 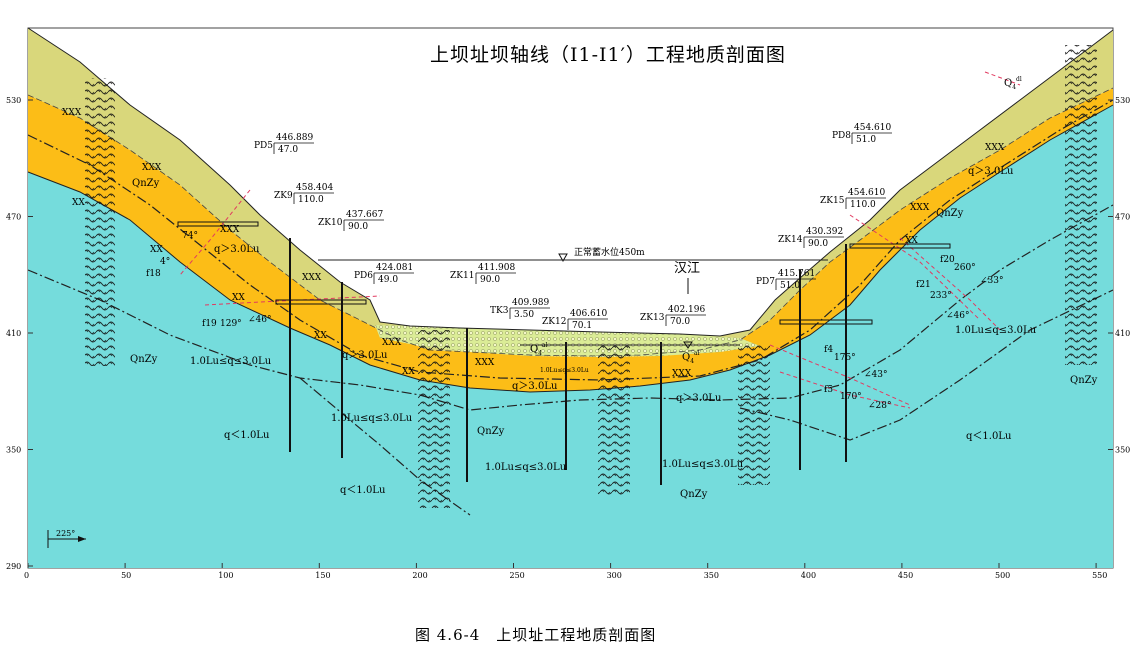 What do you see at coordinates (13, 333) in the screenshot?
I see `y-tick-label-left: 410` at bounding box center [13, 333].